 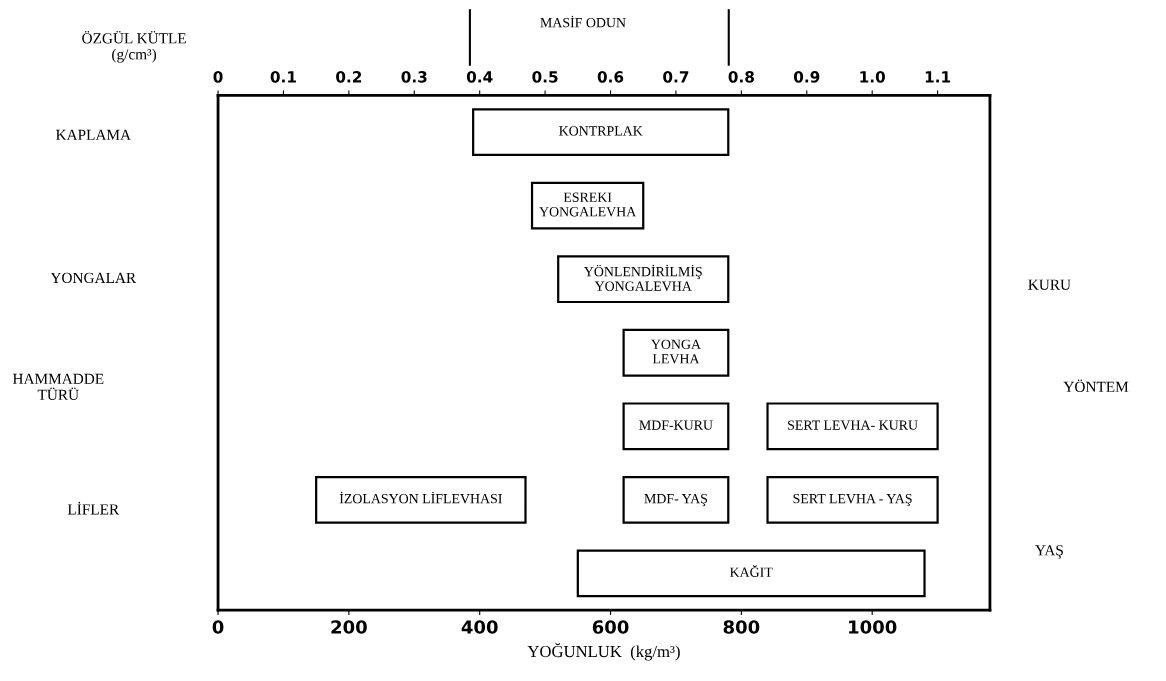 What do you see at coordinates (806, 77) in the screenshot?
I see `x2-tick-label: 0.9` at bounding box center [806, 77].